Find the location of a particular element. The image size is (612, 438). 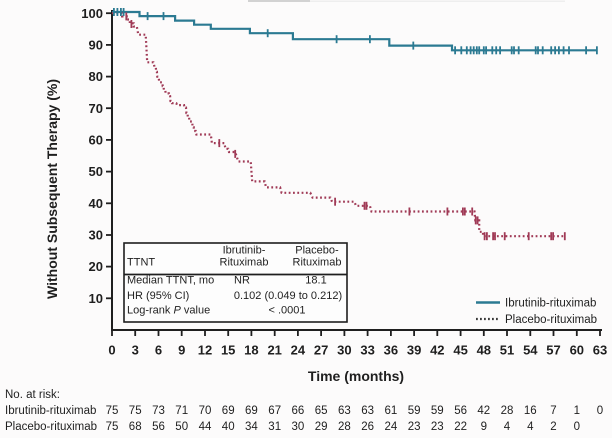

svg-text: 29 is located at coordinates (321, 427).